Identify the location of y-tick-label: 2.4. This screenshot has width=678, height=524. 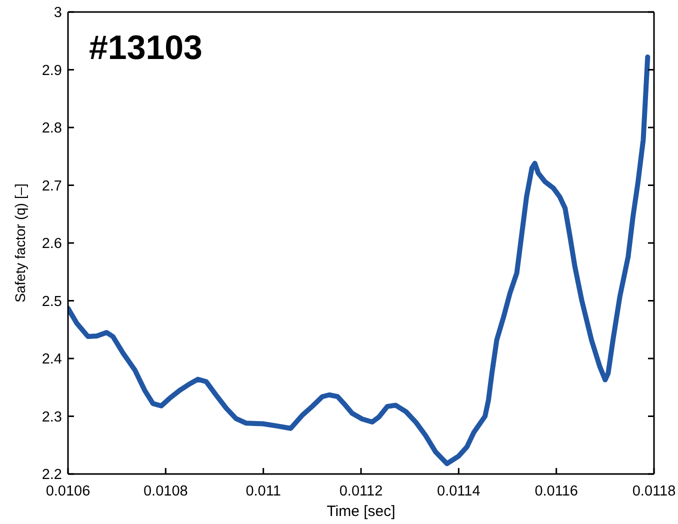
(52, 360).